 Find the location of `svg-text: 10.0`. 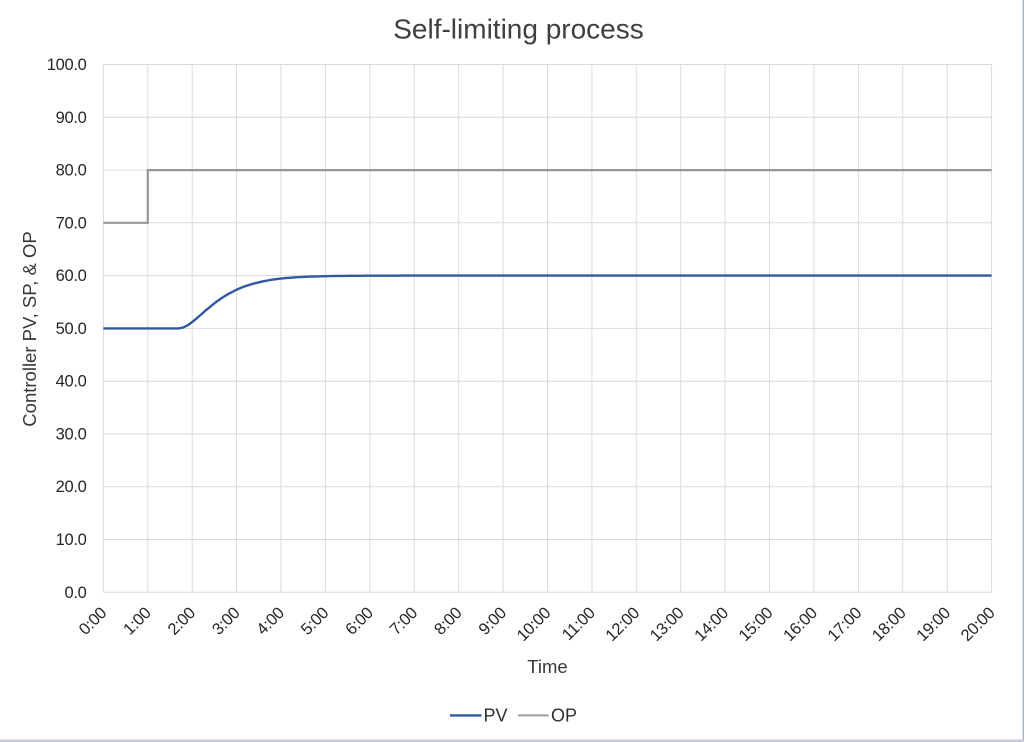

svg-text: 10.0 is located at coordinates (71, 540).